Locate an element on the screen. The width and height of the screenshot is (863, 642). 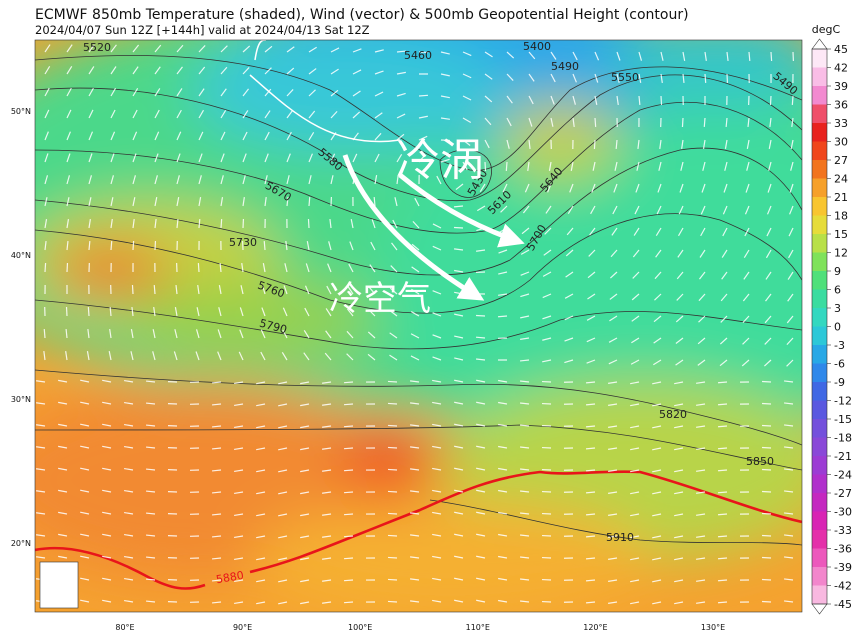
contour-label: 5910 is located at coordinates (620, 537).